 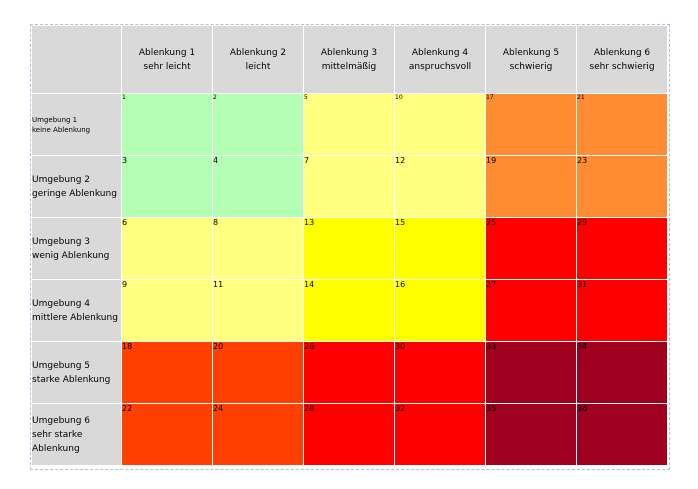 I want to click on row-header: Umgebung 4 mittlere Ablenkung, so click(x=76, y=310).